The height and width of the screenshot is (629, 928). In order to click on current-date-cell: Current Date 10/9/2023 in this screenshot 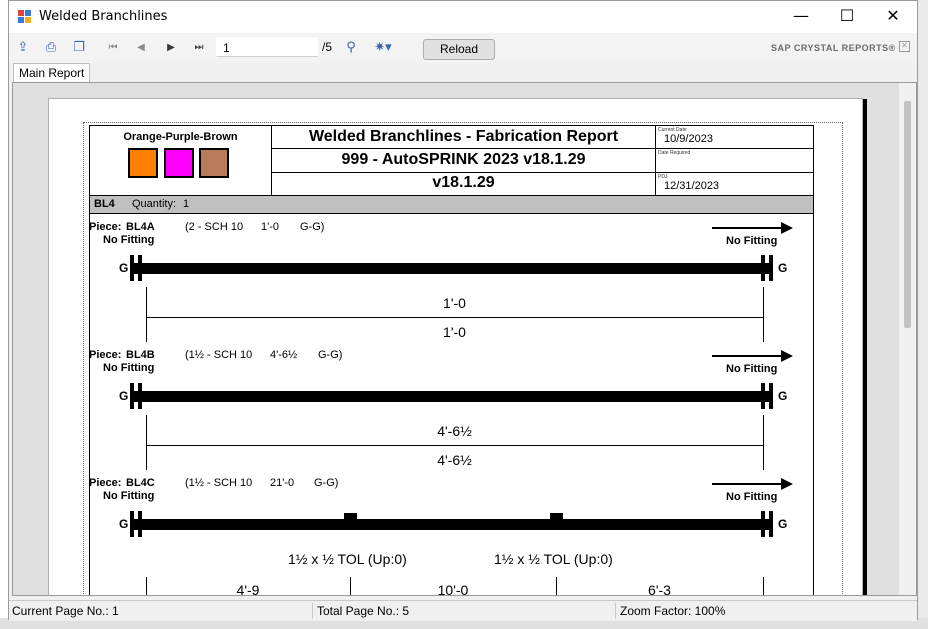, I will do `click(734, 137)`.